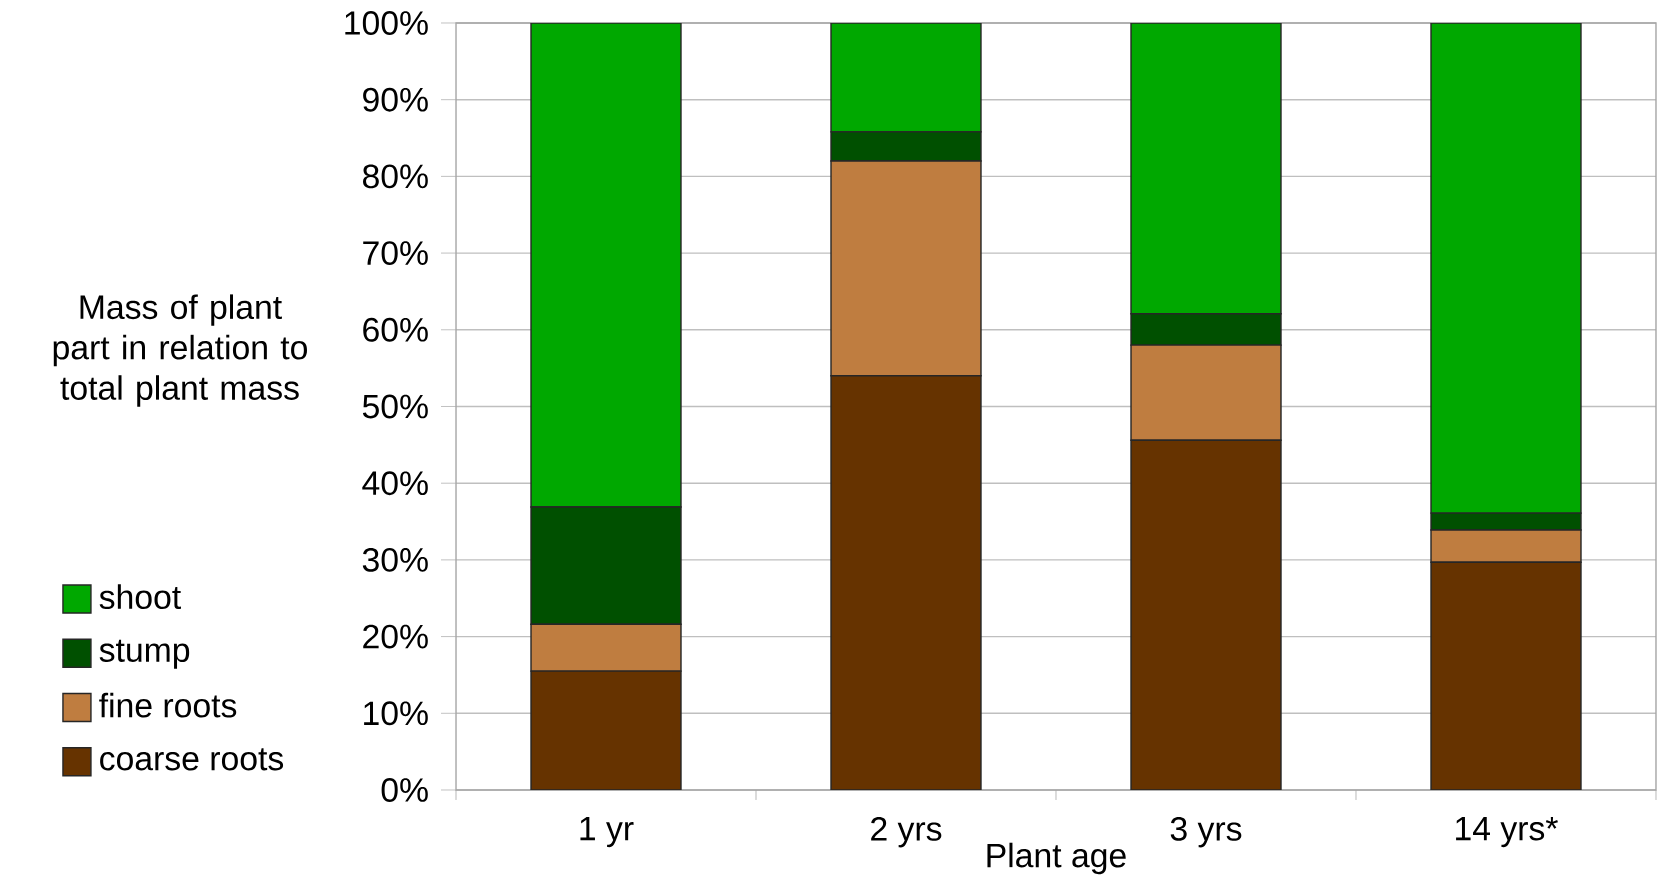 This screenshot has height=895, width=1662. What do you see at coordinates (395, 406) in the screenshot?
I see `y-tick-label: 50%` at bounding box center [395, 406].